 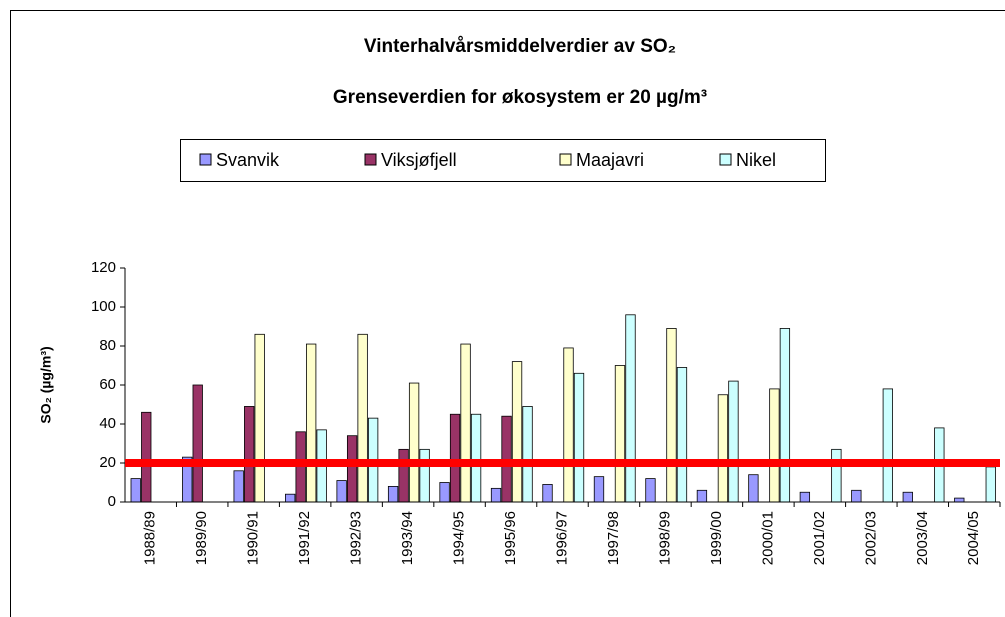 What do you see at coordinates (356, 538) in the screenshot?
I see `x-tick-label: 1992/93` at bounding box center [356, 538].